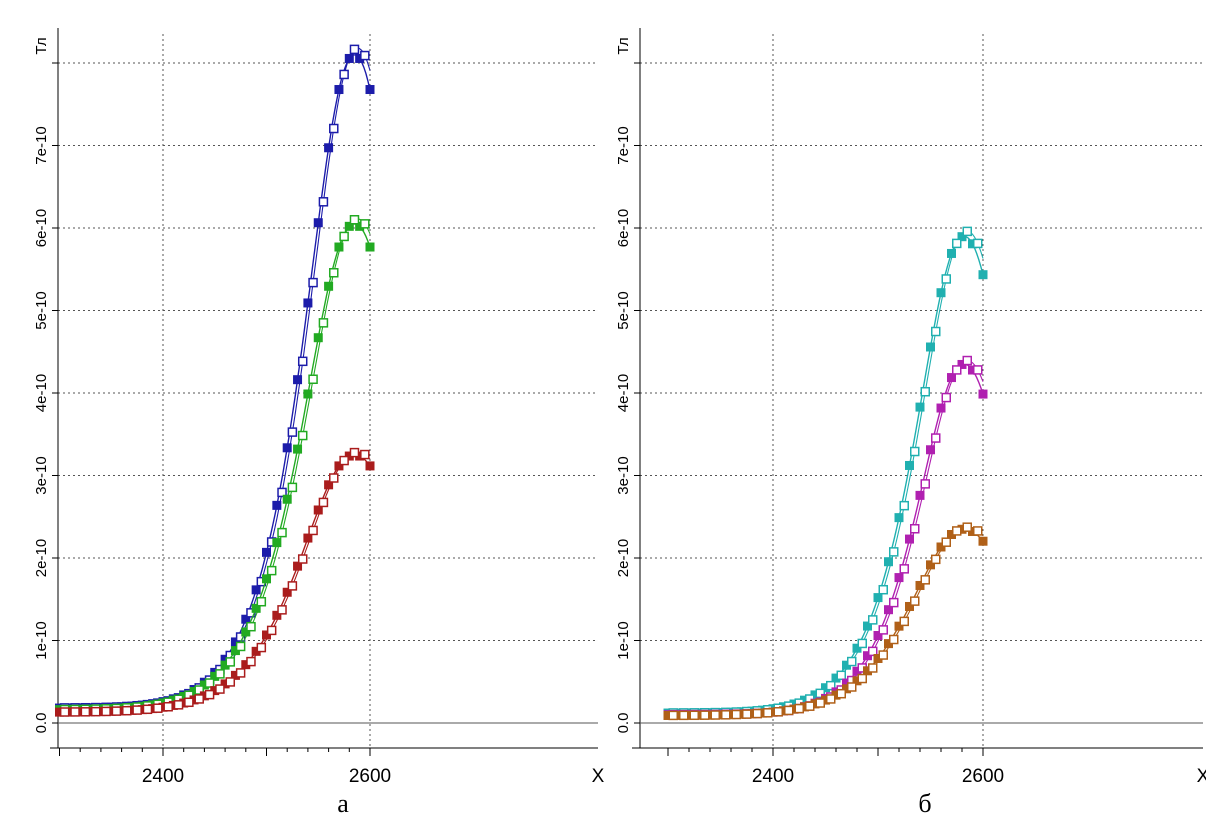  What do you see at coordinates (41, 723) in the screenshot?
I see `y-tick-label: 0.0` at bounding box center [41, 723].